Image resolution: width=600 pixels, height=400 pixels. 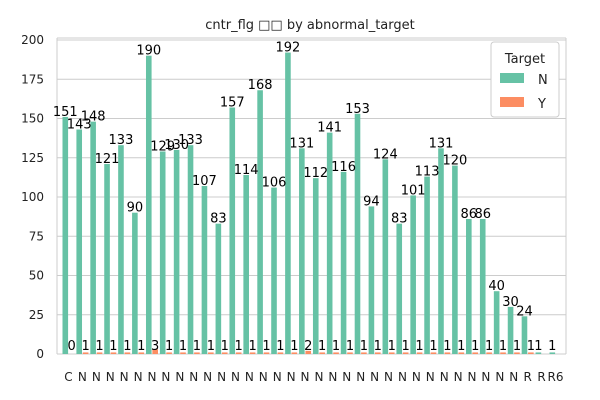 I want to click on data-label-y-17: 2, so click(x=308, y=346).